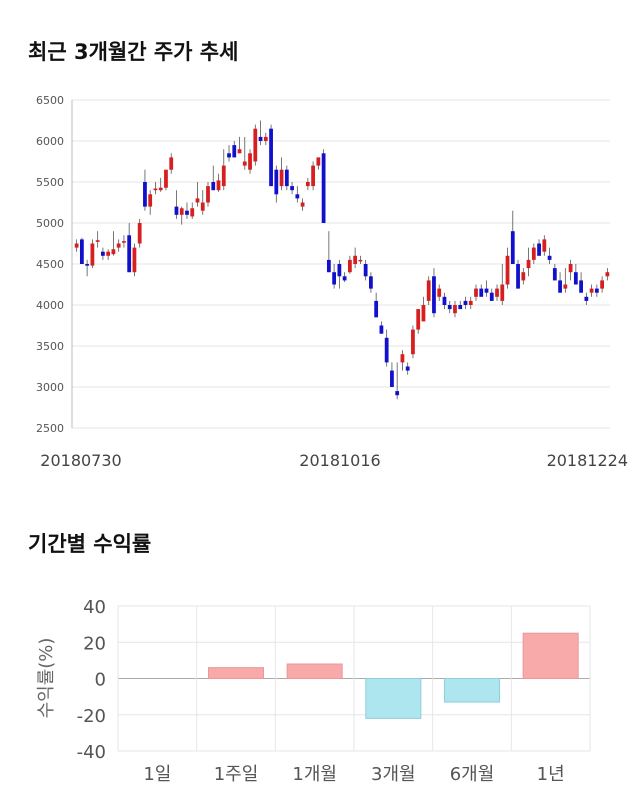 This screenshot has height=810, width=640. What do you see at coordinates (551, 774) in the screenshot?
I see `x-tick-label: 1년` at bounding box center [551, 774].